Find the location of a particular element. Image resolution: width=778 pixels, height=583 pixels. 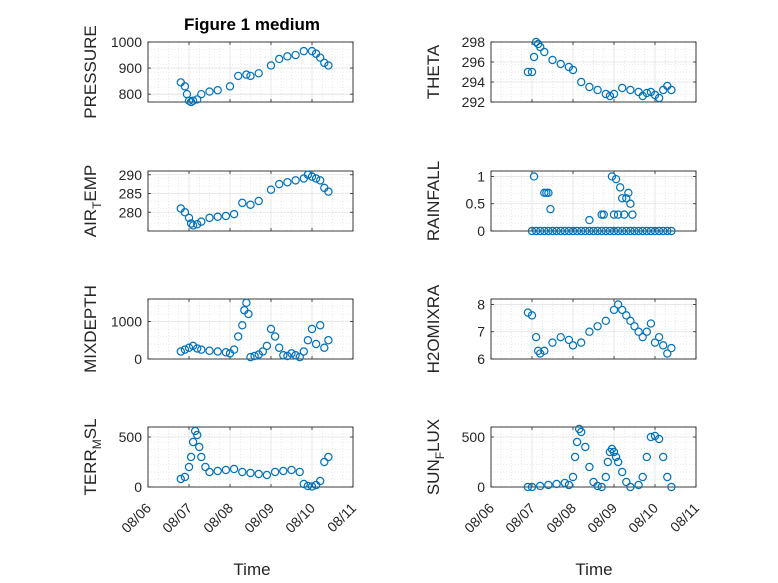

x-axis-label-right: Time is located at coordinates (593, 569).